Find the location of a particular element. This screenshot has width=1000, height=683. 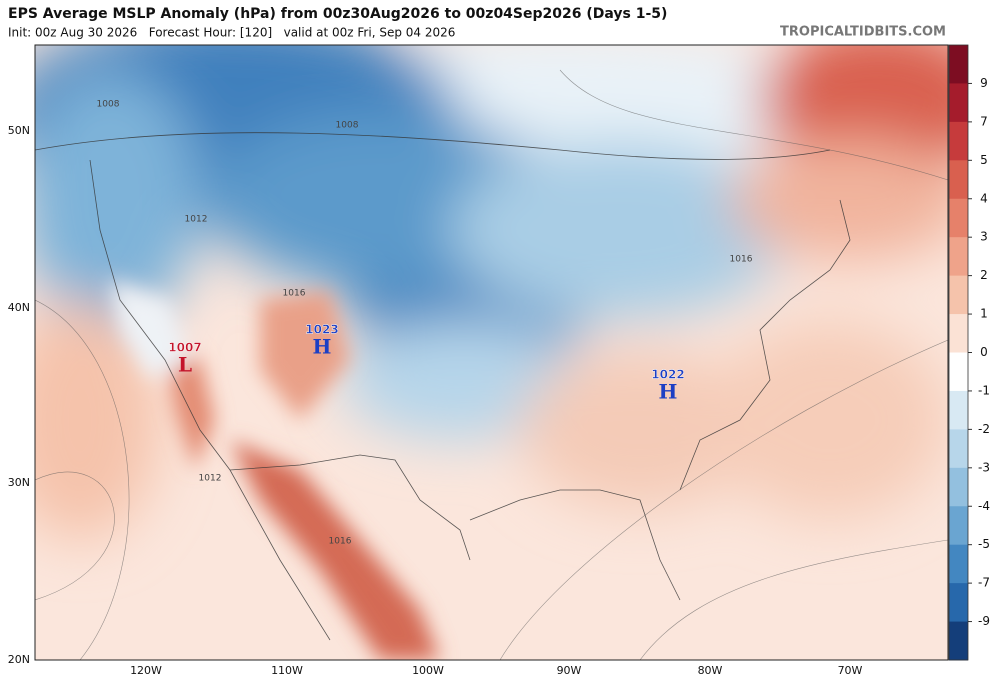

lon-label: 70W is located at coordinates (850, 670).